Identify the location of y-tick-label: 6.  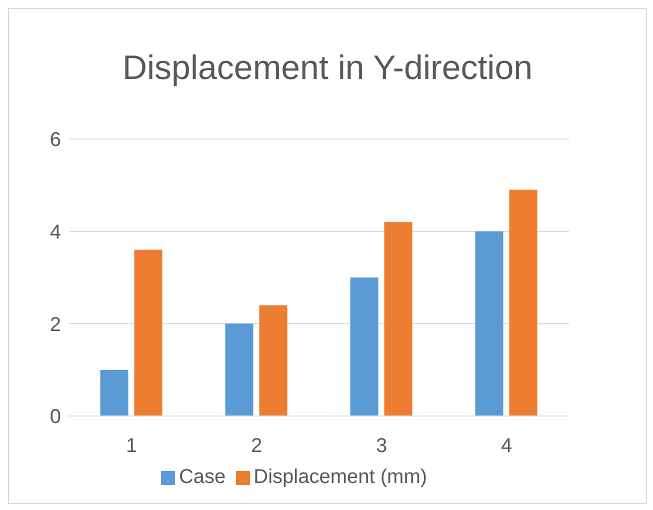
(55, 140).